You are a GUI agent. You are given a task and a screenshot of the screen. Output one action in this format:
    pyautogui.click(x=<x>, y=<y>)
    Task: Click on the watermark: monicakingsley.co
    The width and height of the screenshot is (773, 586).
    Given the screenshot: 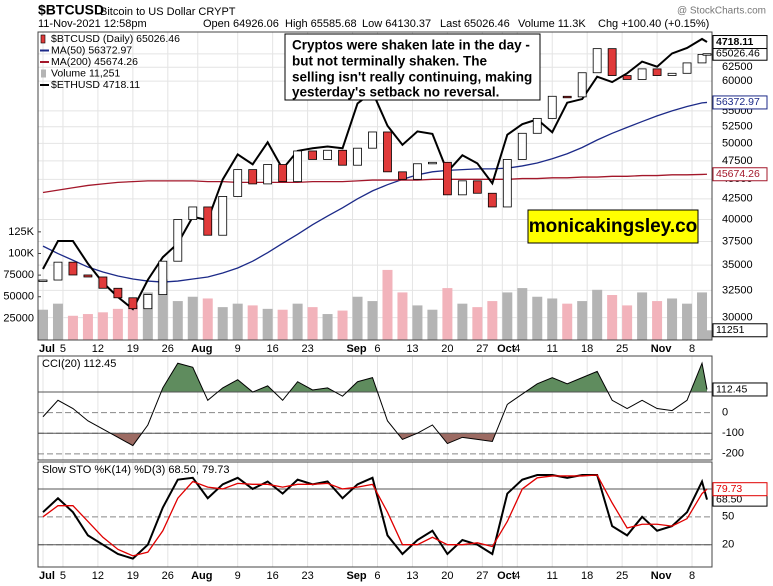 What is the action you would take?
    pyautogui.click(x=613, y=226)
    